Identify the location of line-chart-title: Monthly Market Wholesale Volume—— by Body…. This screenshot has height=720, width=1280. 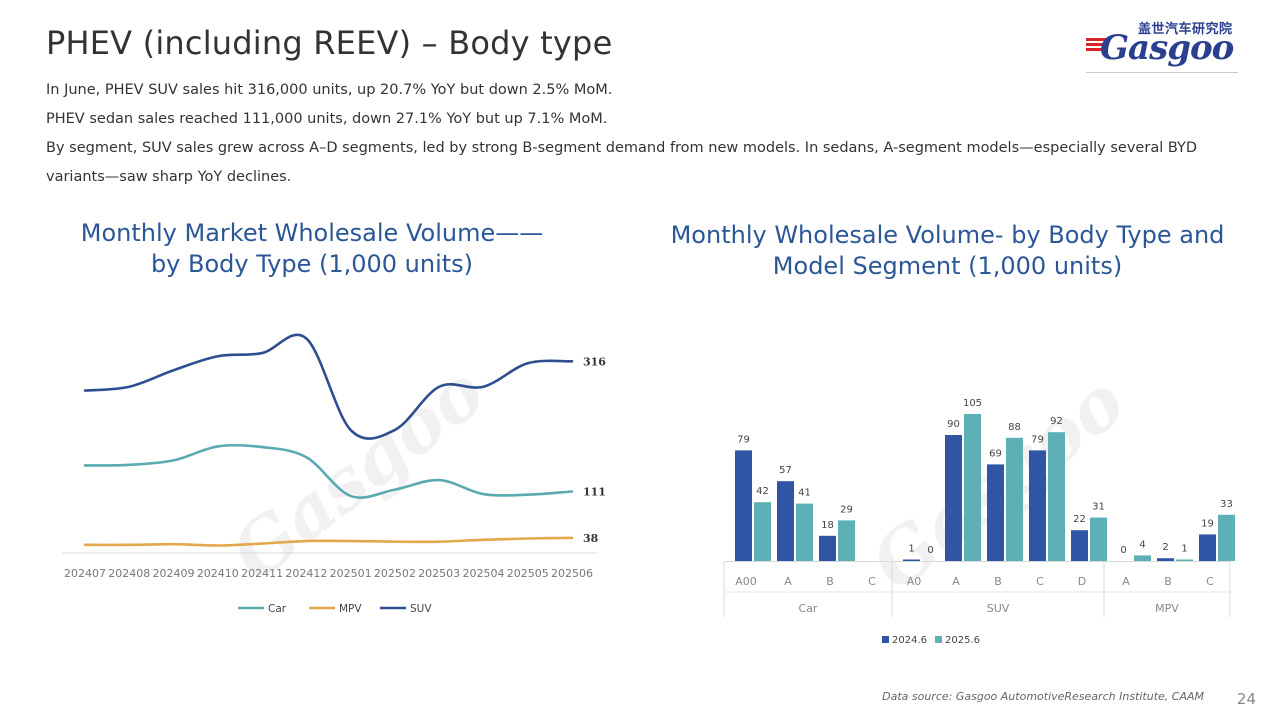
(312, 248).